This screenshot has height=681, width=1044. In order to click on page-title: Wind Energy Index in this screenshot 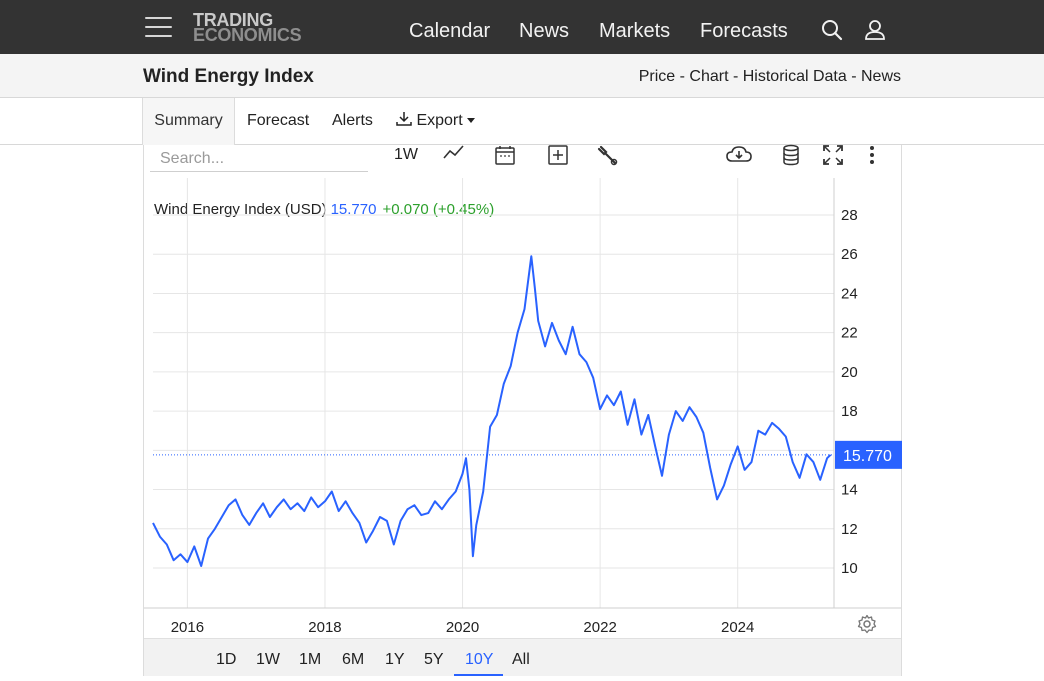, I will do `click(228, 76)`.